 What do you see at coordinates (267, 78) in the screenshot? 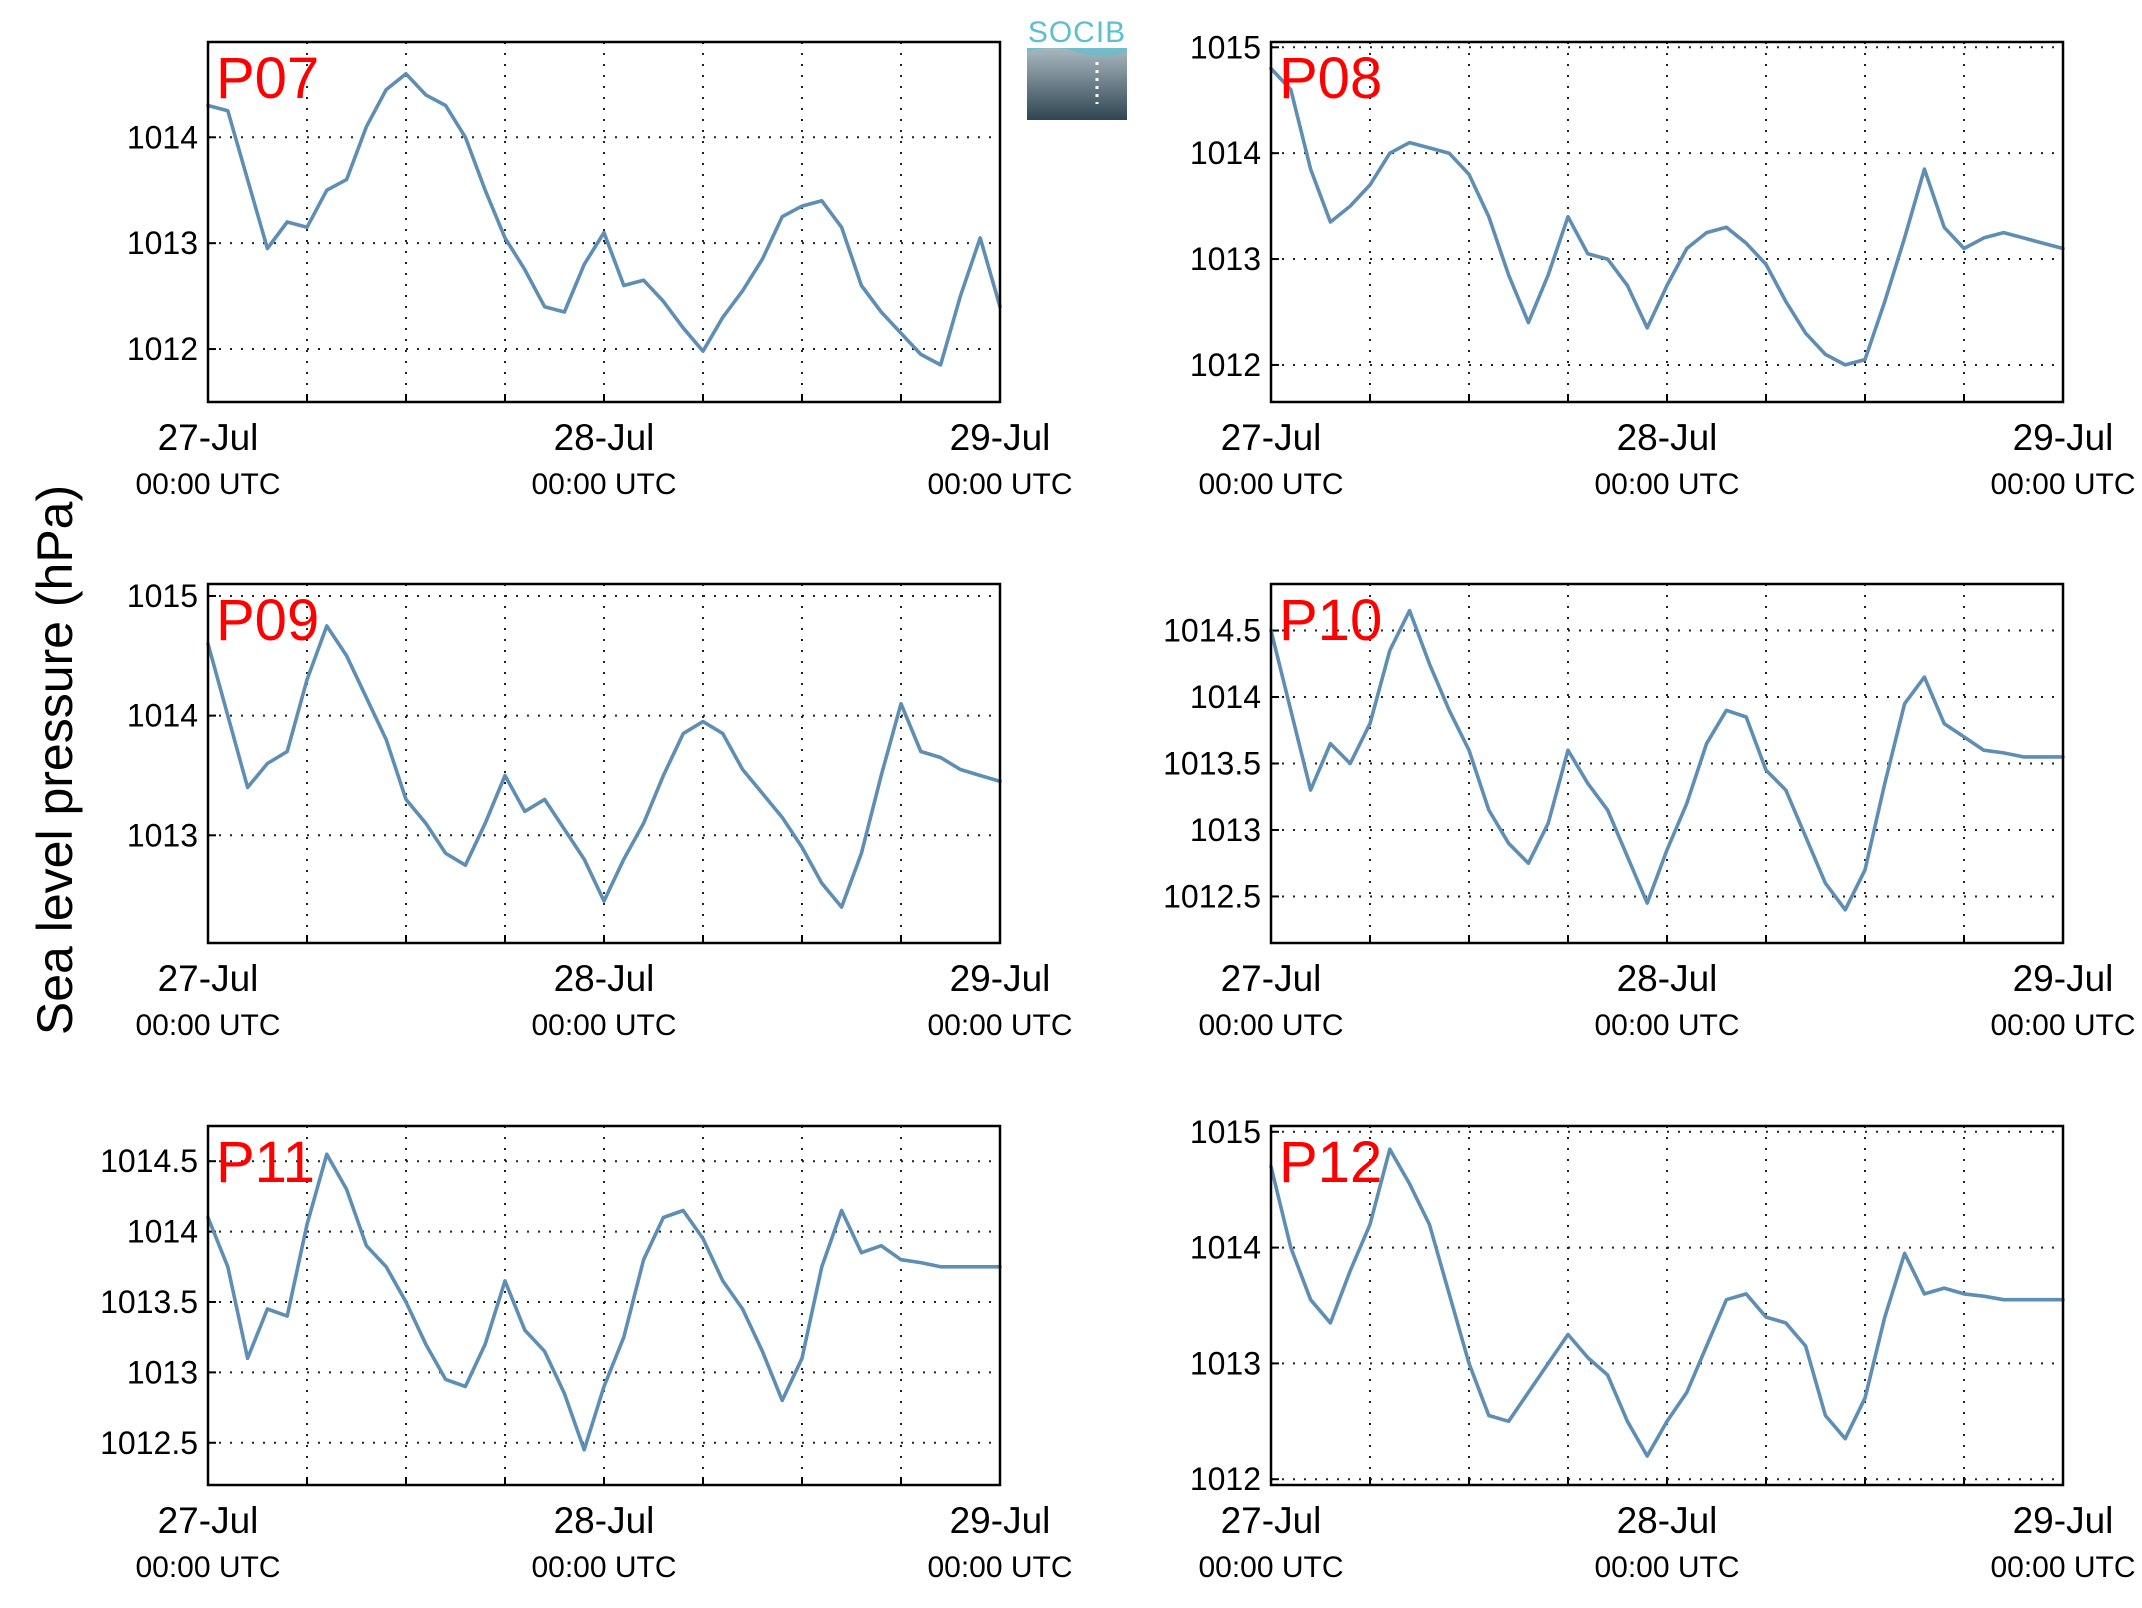
I see `station-label: P07` at bounding box center [267, 78].